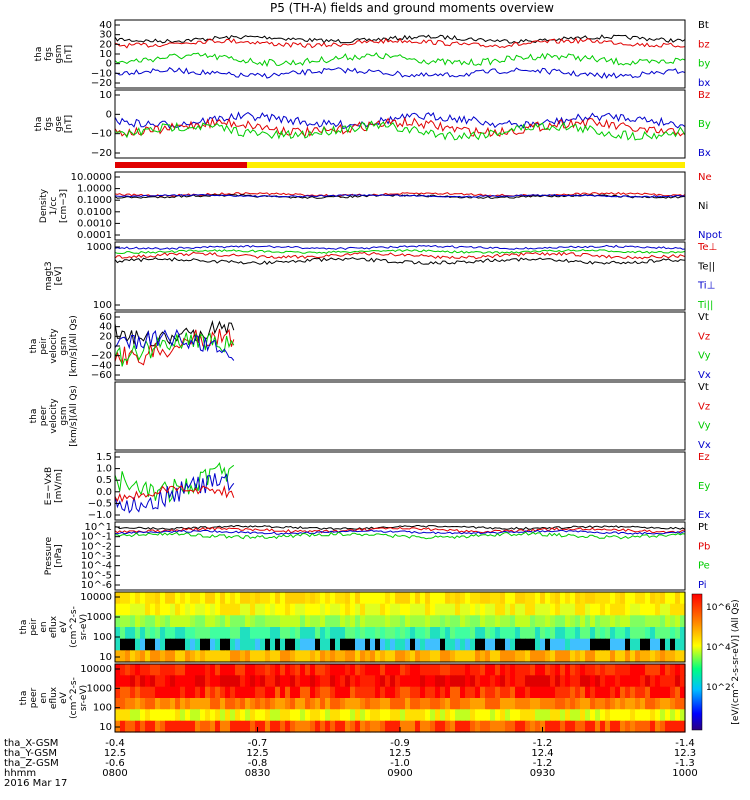 This screenshot has width=750, height=800. Describe the element at coordinates (100, 503) in the screenshot. I see `ytick-label: −0.5` at that location.